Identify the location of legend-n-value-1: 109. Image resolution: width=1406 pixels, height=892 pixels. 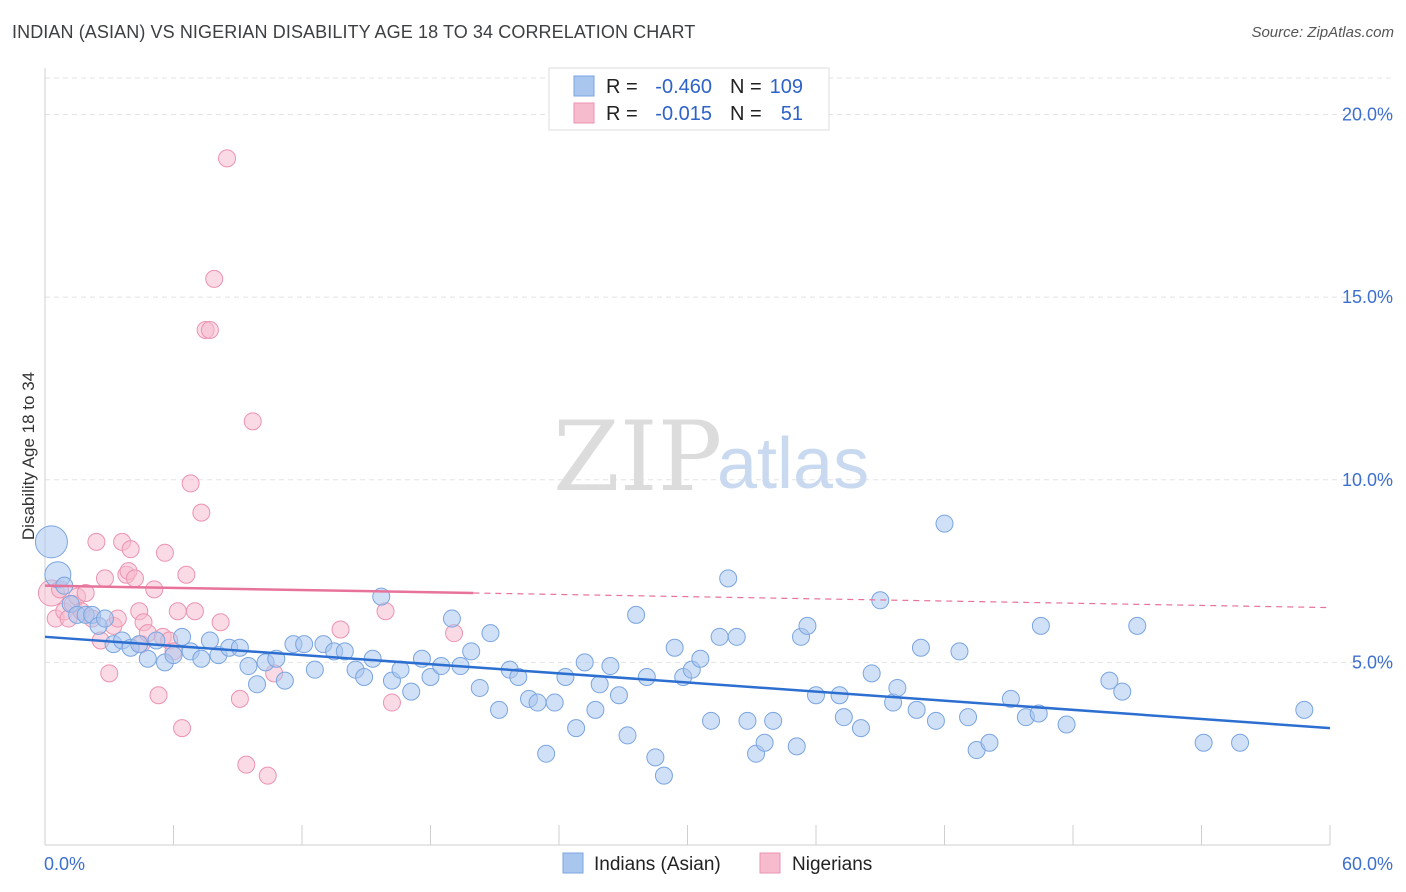
(786, 87).